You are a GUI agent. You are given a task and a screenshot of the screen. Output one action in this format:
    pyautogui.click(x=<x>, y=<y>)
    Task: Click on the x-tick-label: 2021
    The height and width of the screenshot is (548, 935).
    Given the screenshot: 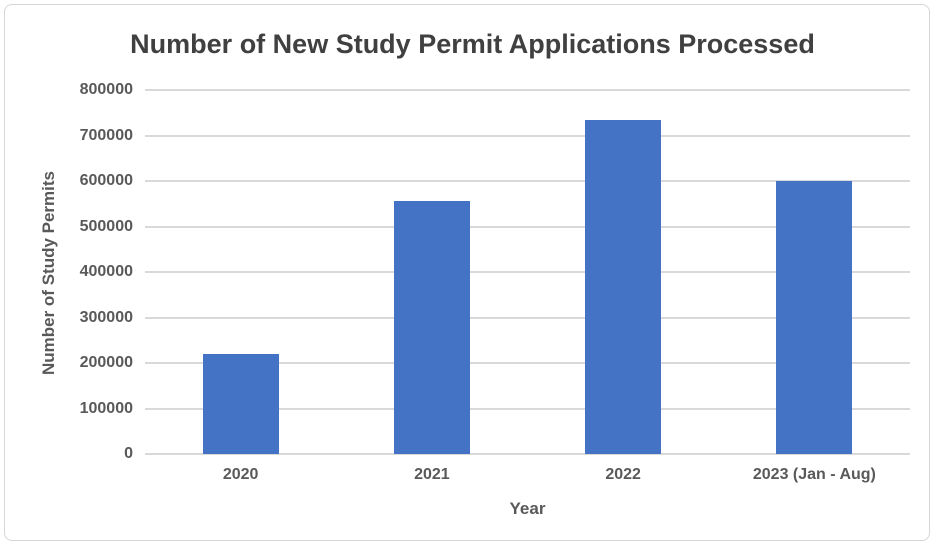 What is the action you would take?
    pyautogui.click(x=432, y=474)
    